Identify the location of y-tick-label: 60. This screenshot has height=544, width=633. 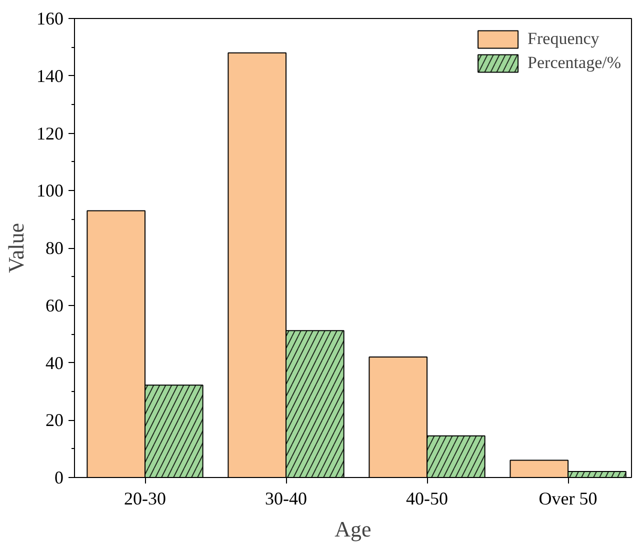
(55, 305).